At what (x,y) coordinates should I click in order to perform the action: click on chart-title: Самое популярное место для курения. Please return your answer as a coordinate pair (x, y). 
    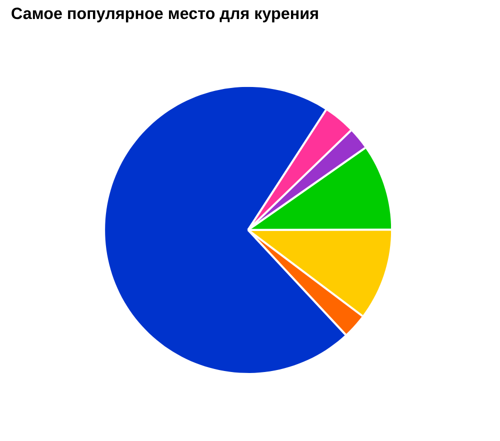
    Looking at the image, I should click on (165, 15).